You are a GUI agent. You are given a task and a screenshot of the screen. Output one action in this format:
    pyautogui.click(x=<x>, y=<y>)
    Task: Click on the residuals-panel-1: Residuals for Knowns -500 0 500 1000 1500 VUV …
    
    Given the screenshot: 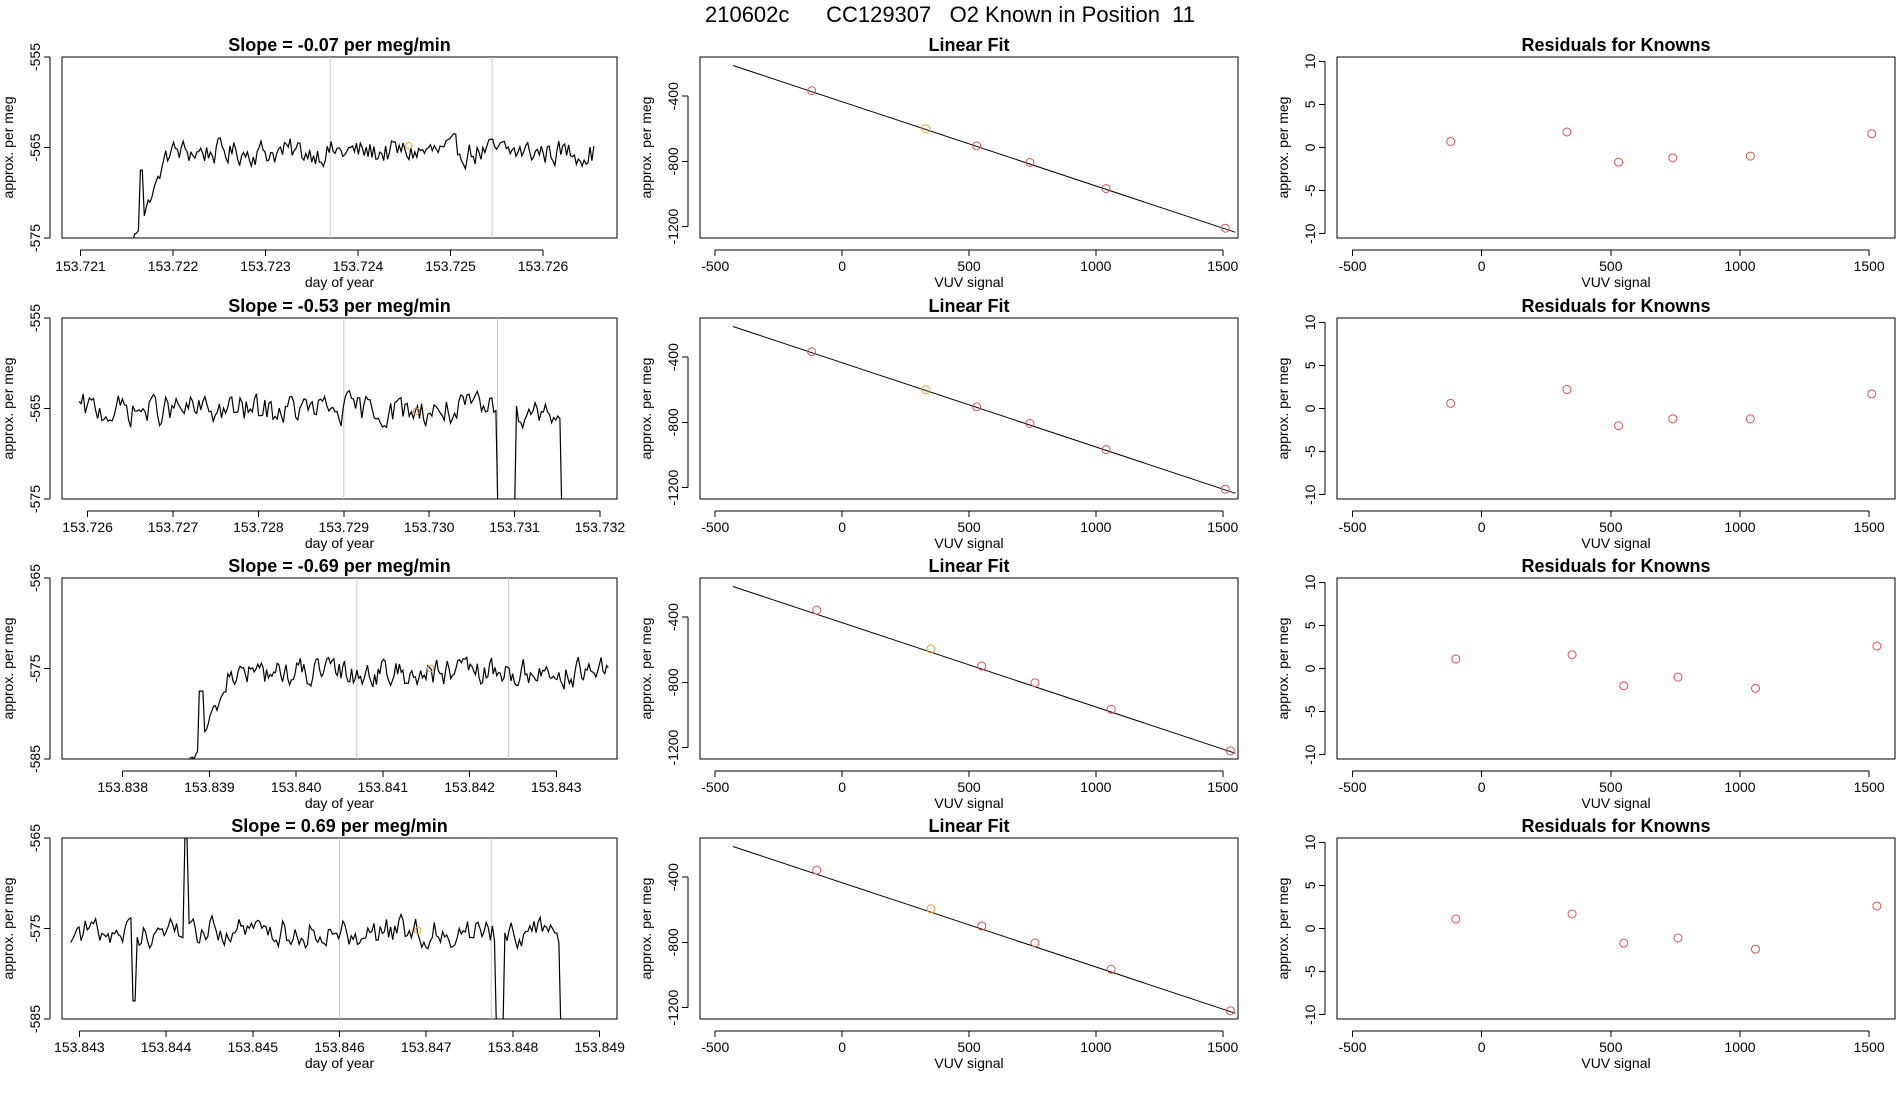 What is the action you would take?
    pyautogui.click(x=1585, y=162)
    